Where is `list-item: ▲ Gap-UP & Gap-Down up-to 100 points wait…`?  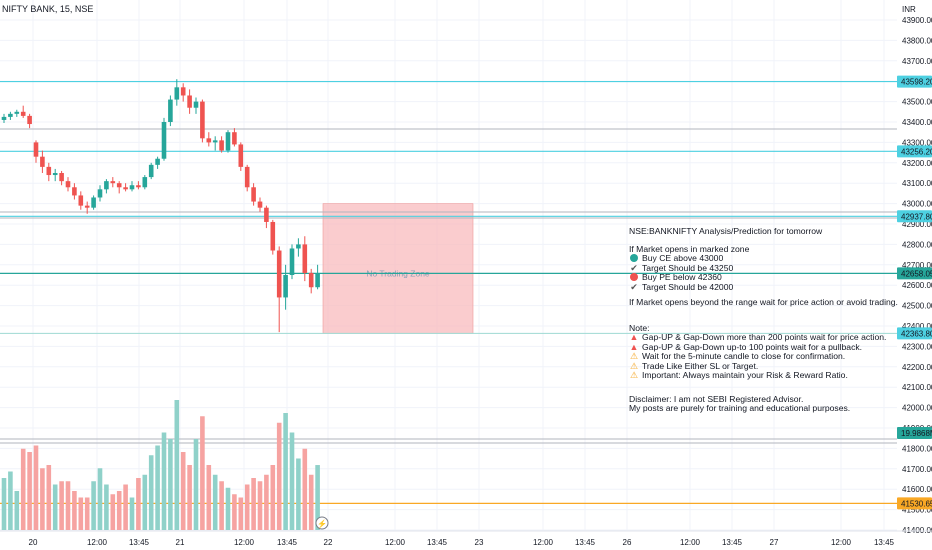 list-item: ▲ Gap-UP & Gap-Down up-to 100 points wait… is located at coordinates (746, 346).